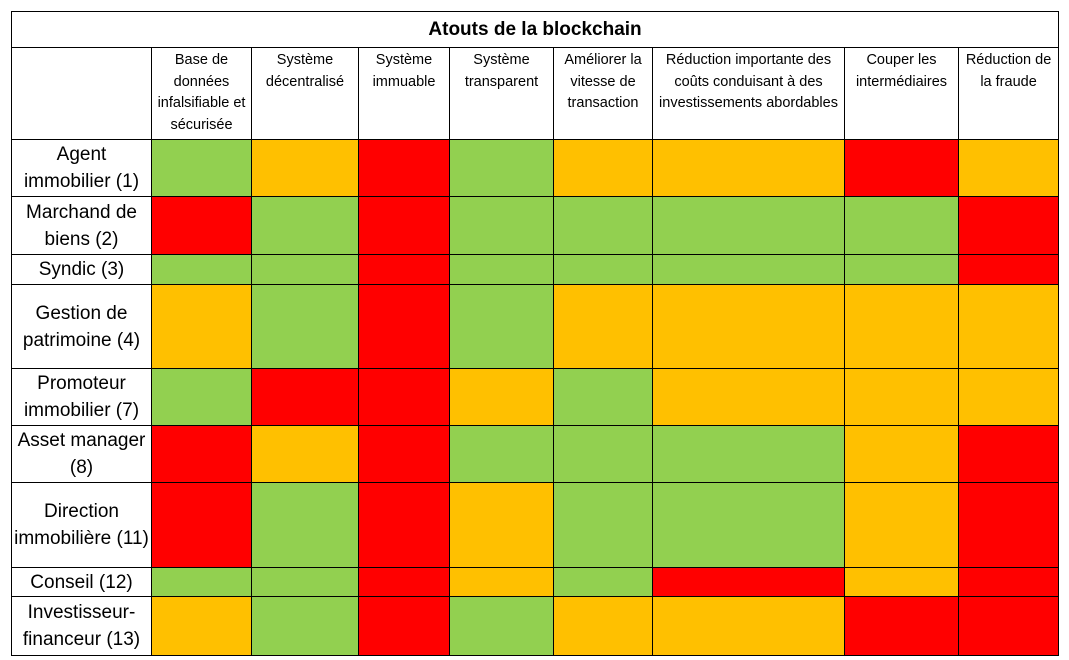 Image resolution: width=1069 pixels, height=660 pixels. I want to click on row-label: Promoteur immobilier (7), so click(81, 397).